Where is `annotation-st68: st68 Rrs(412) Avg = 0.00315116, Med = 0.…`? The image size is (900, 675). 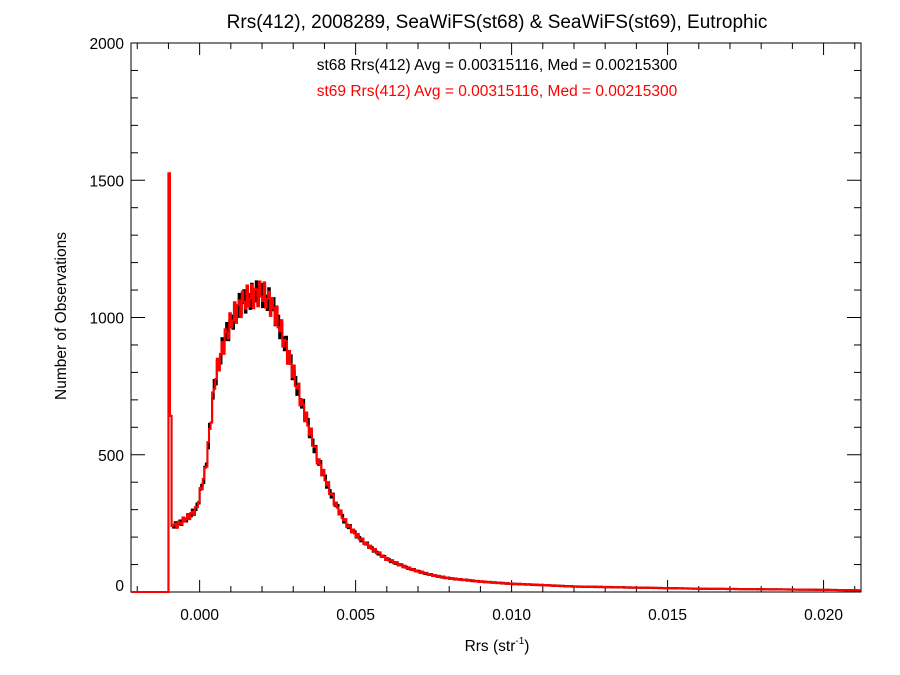 annotation-st68: st68 Rrs(412) Avg = 0.00315116, Med = 0.… is located at coordinates (497, 65).